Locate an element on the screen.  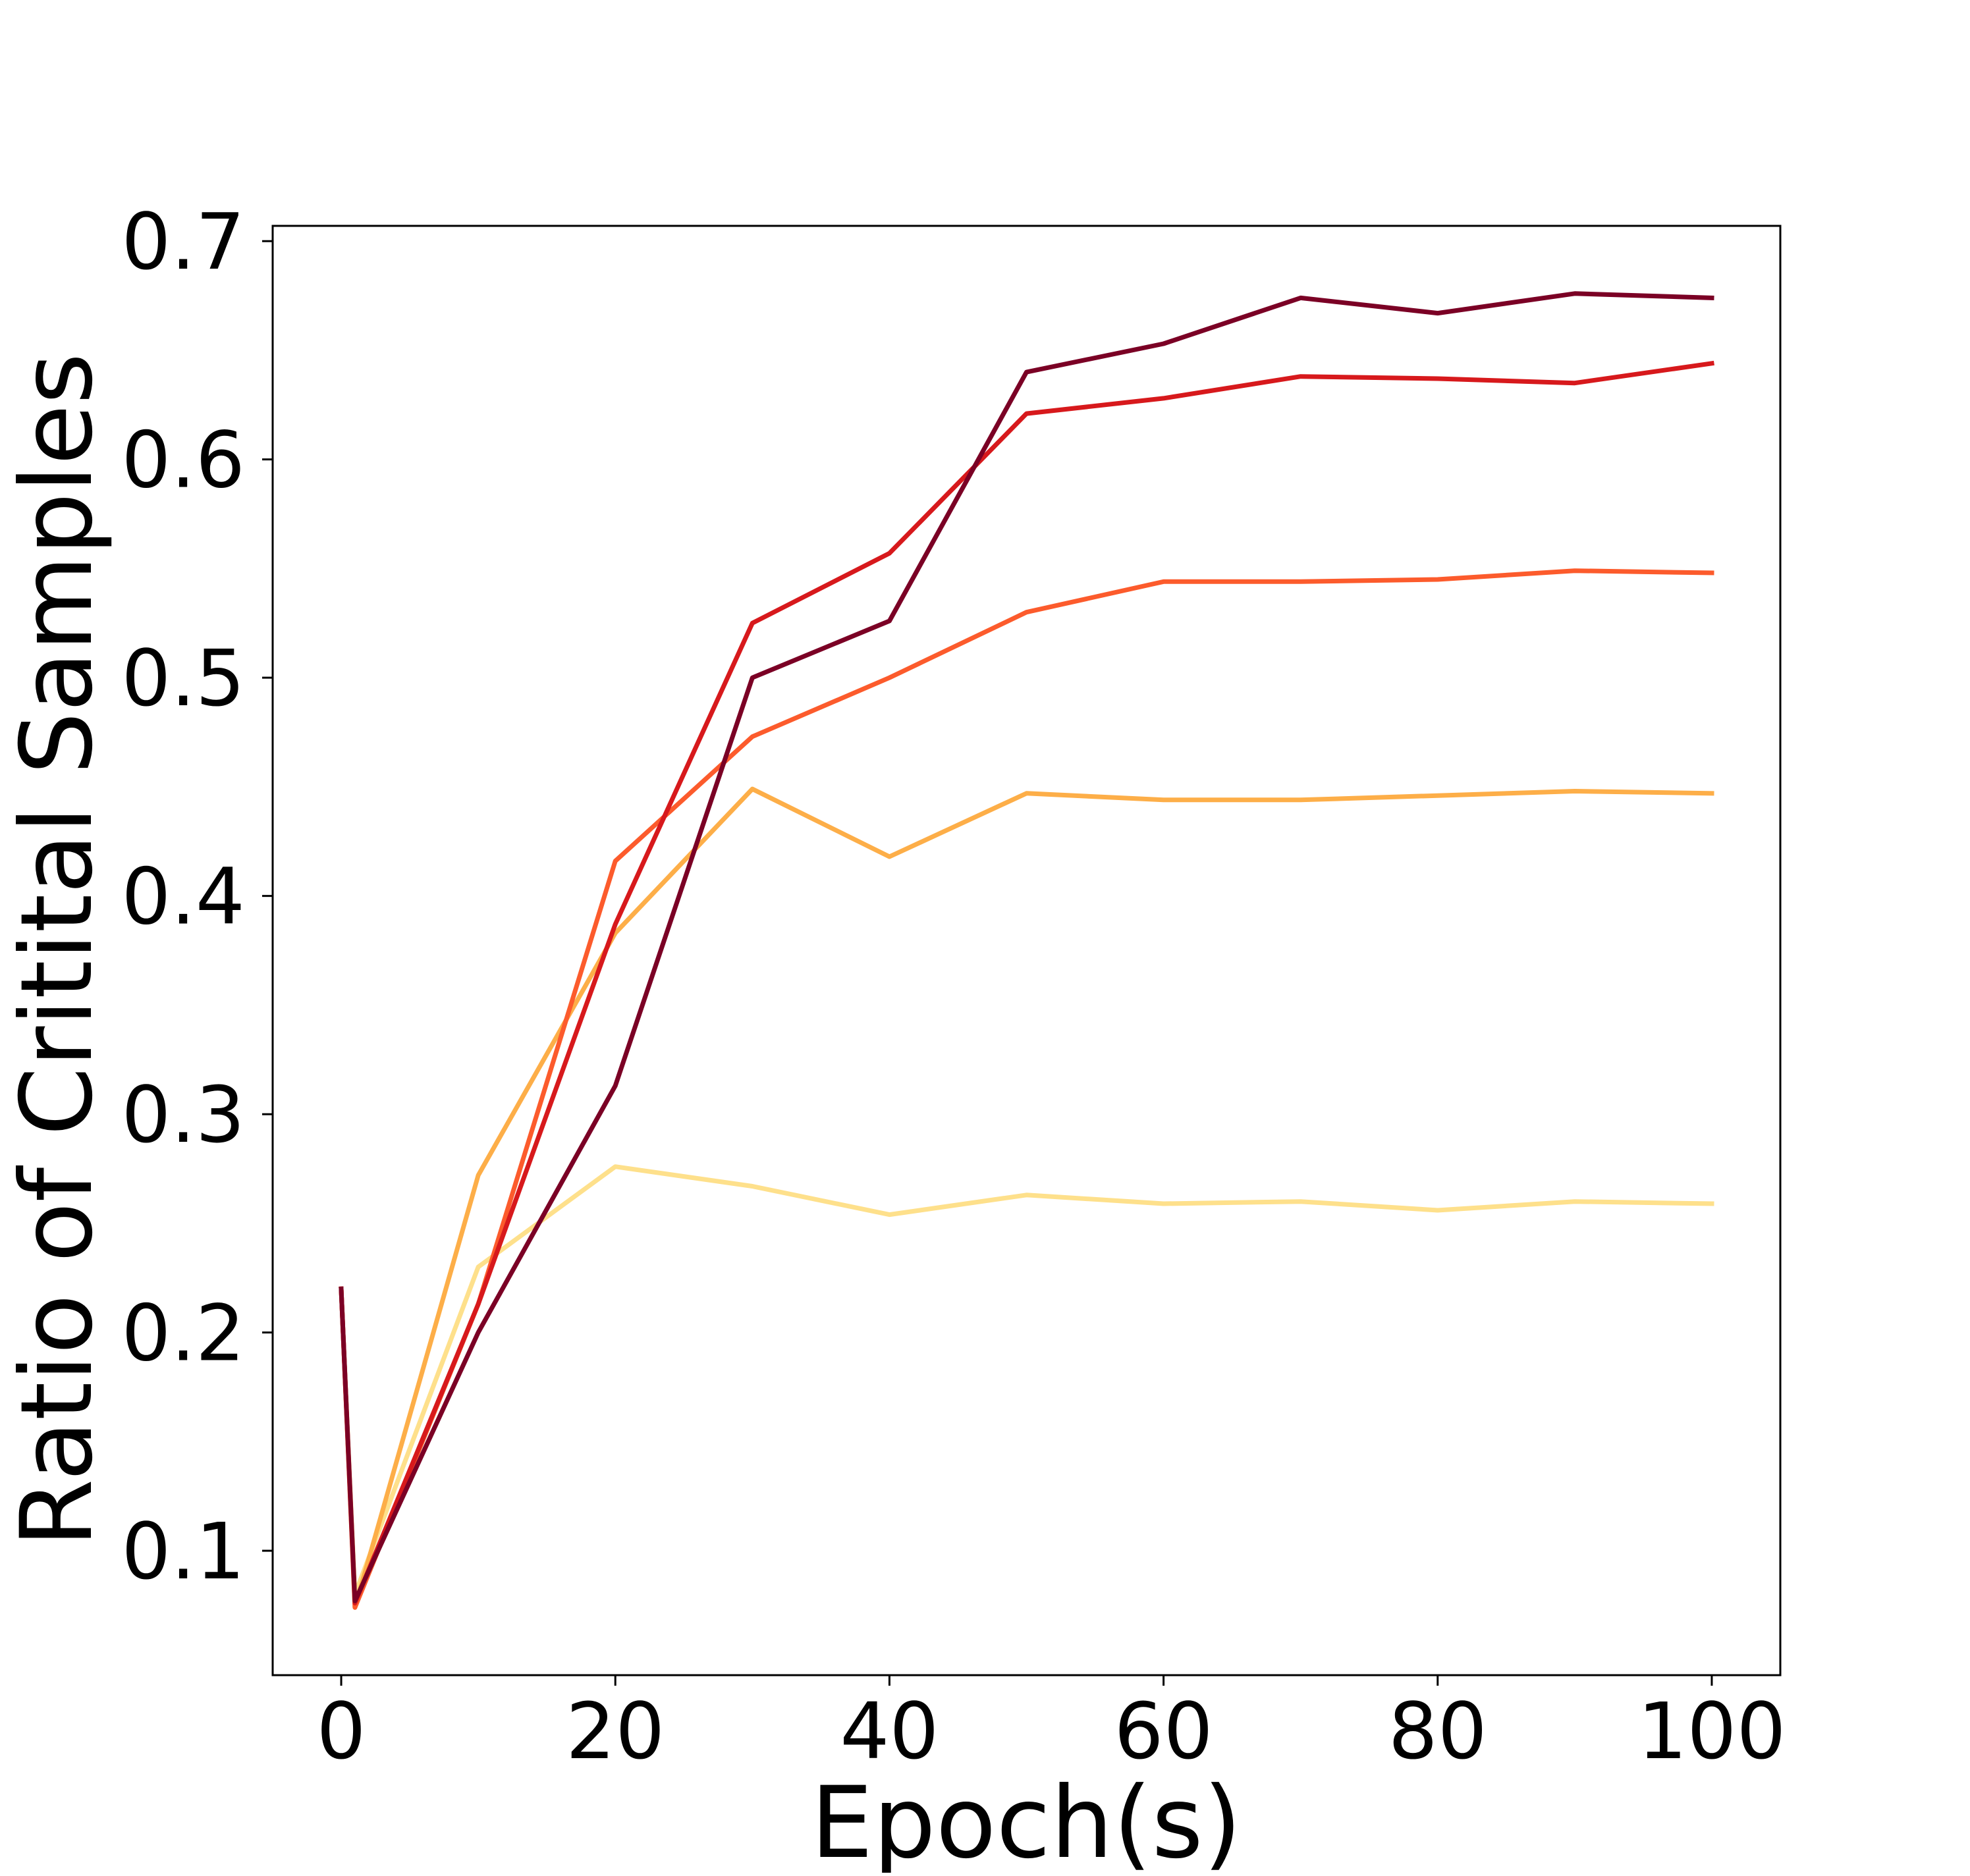
y-axis: 0.1 0.2 0.3 0.4 0.5 0.6 0.7 is located at coordinates (197, 897).